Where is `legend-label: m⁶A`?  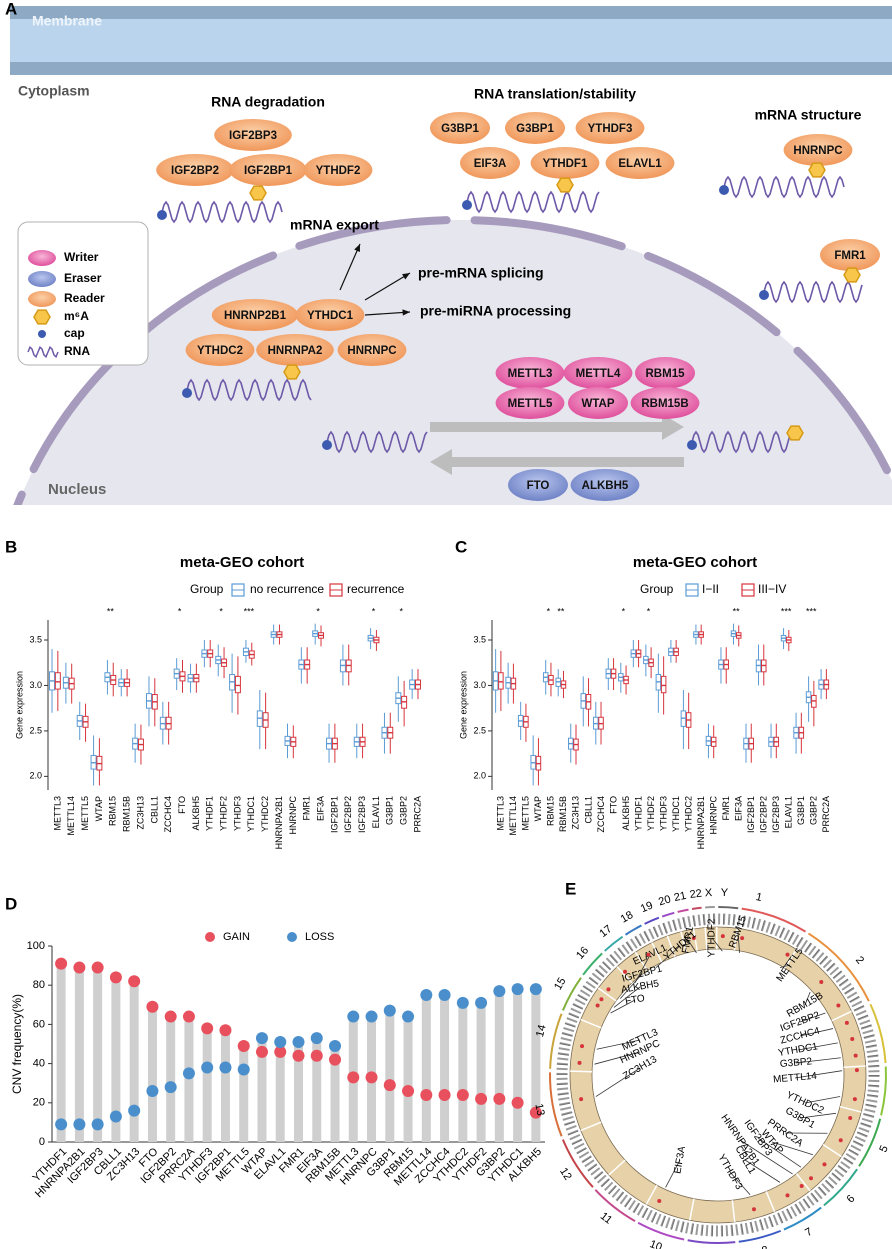 legend-label: m⁶A is located at coordinates (76, 316).